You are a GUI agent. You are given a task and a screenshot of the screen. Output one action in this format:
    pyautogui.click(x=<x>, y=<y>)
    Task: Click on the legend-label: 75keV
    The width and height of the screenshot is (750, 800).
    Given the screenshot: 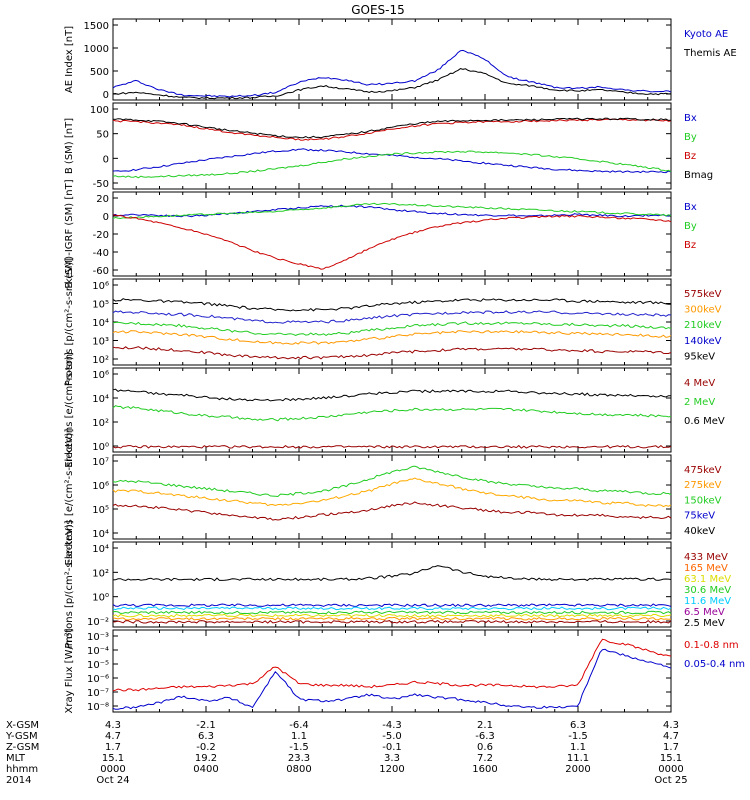 What is the action you would take?
    pyautogui.click(x=699, y=516)
    